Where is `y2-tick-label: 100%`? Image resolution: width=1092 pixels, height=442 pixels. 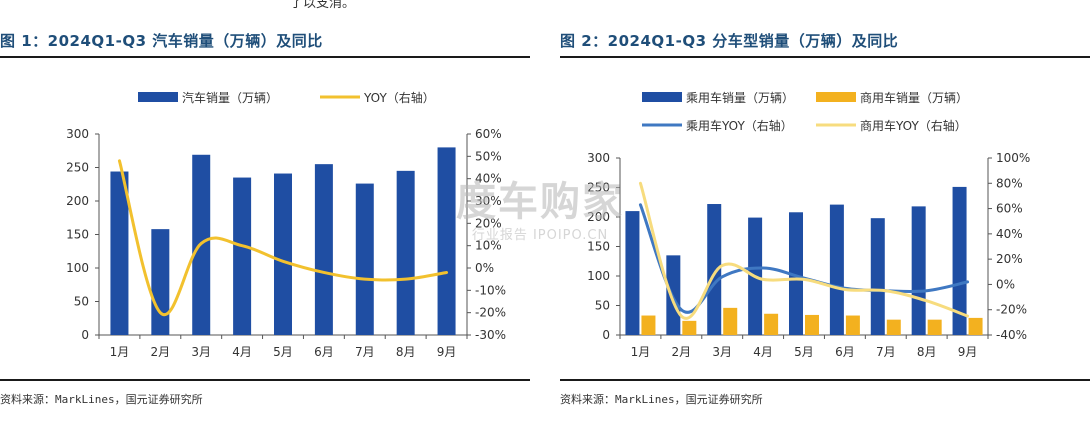 y2-tick-label: 100% is located at coordinates (1013, 158).